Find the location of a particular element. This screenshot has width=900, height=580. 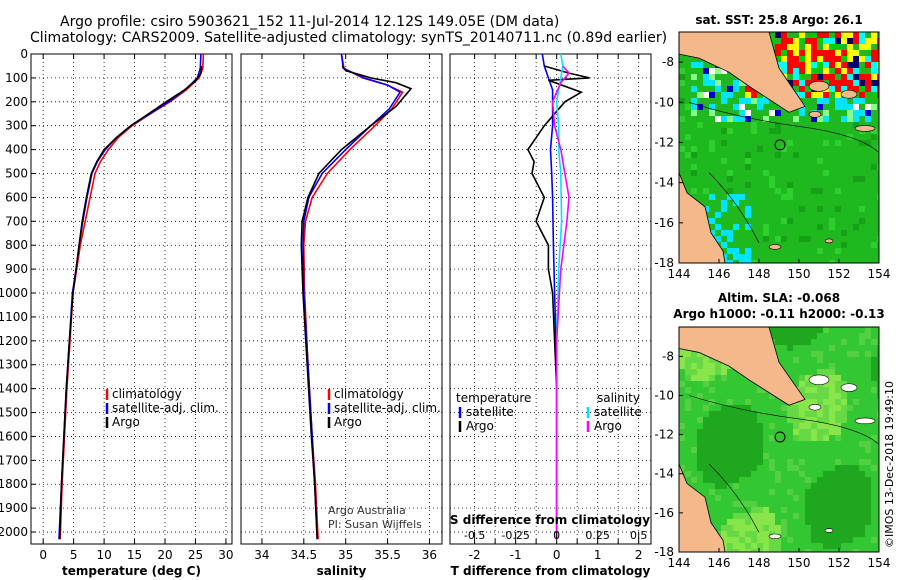

map-x-tick-label: 154 is located at coordinates (879, 274).